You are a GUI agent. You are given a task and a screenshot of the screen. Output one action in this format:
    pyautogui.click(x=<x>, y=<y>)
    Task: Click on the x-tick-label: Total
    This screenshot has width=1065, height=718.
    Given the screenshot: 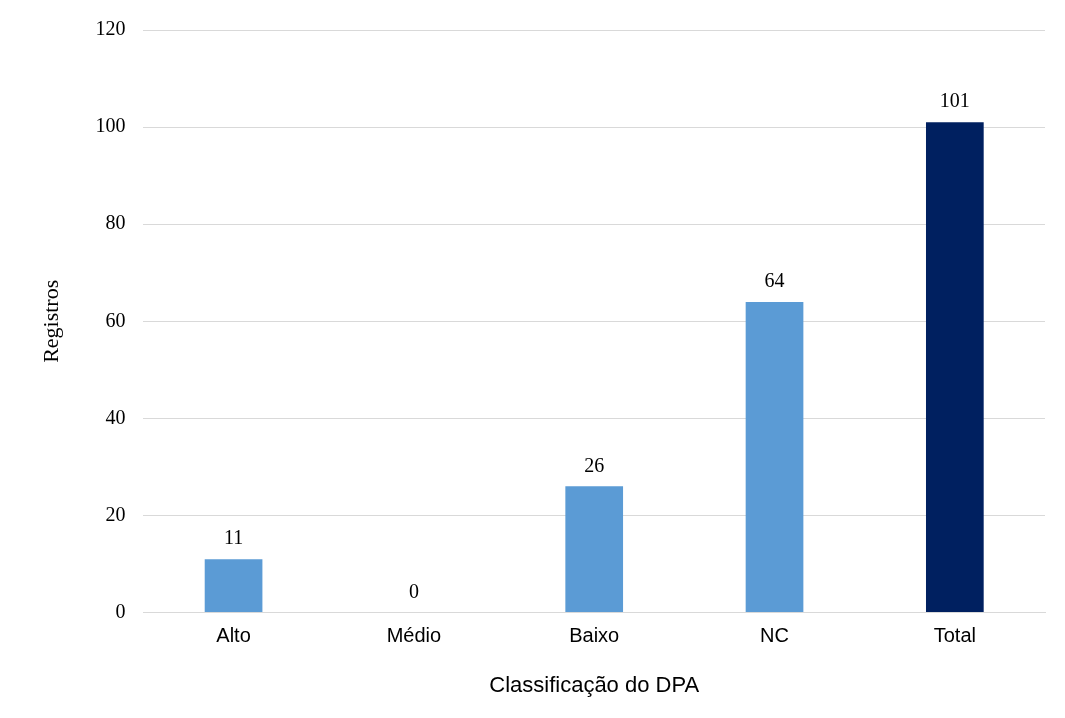 What is the action you would take?
    pyautogui.click(x=954, y=635)
    